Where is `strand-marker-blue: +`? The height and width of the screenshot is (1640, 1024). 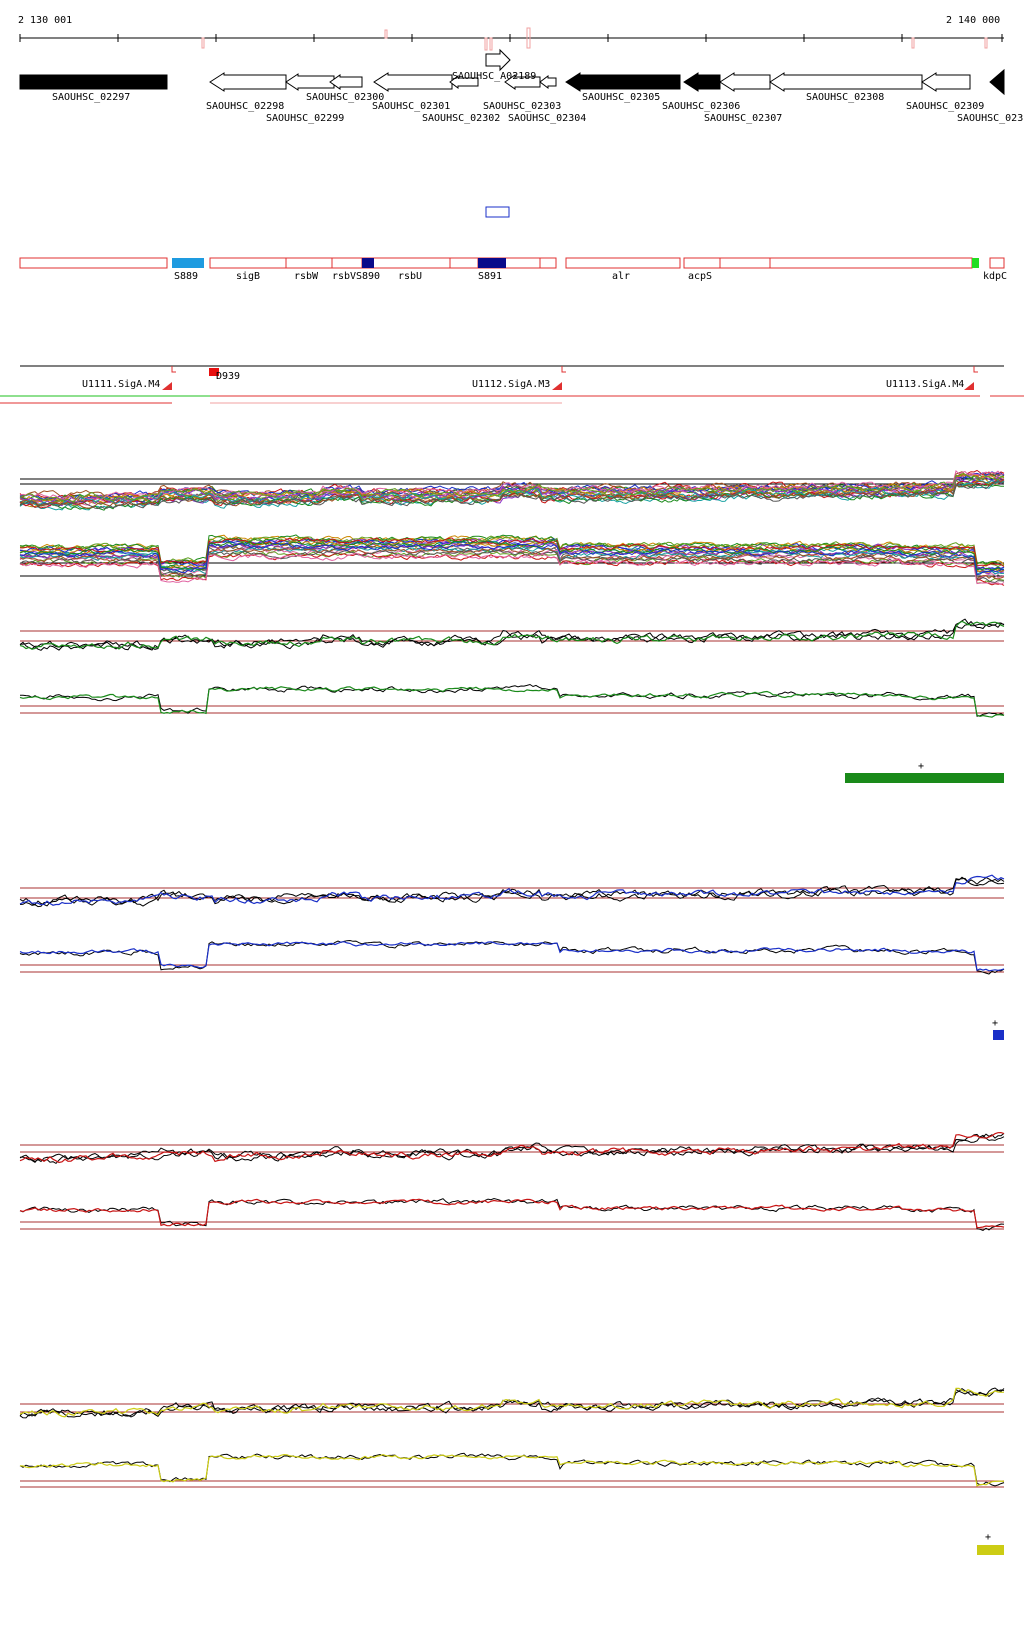 strand-marker-blue: + is located at coordinates (995, 1023).